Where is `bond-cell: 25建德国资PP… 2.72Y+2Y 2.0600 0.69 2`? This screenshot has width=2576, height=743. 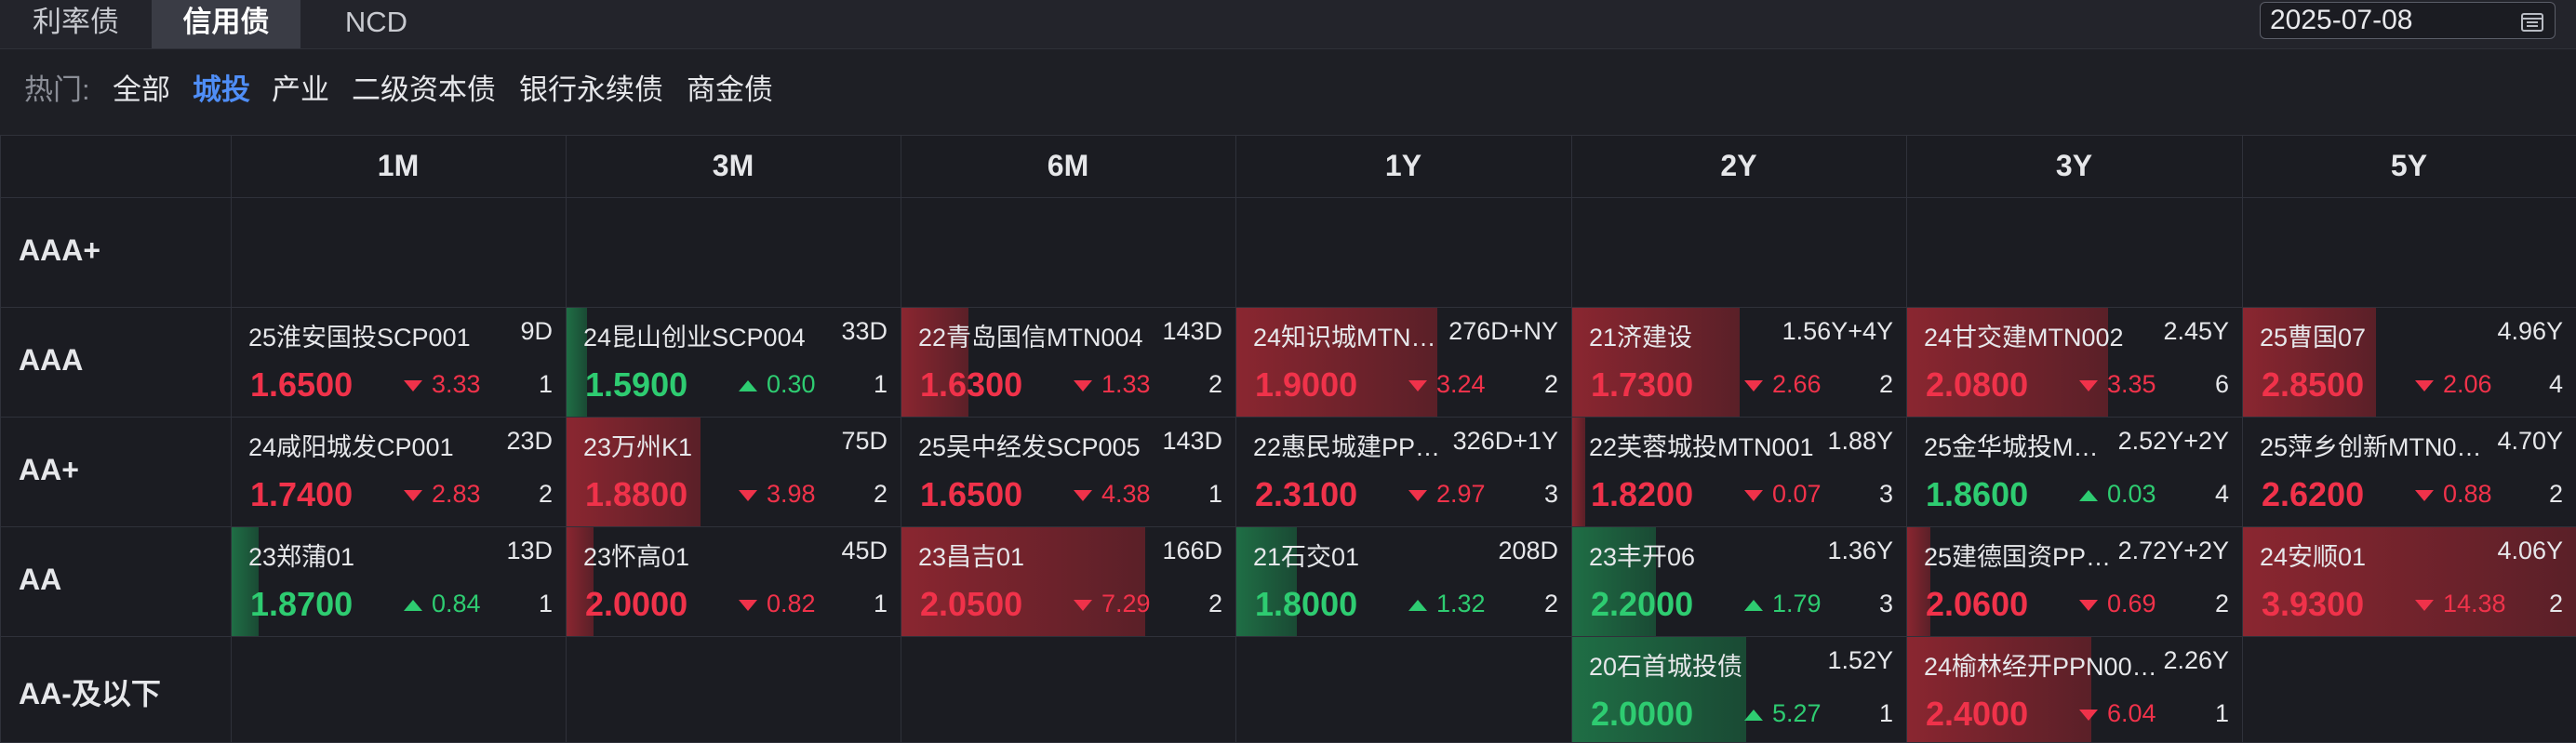
bond-cell: 25建德国资PP… 2.72Y+2Y 2.0600 0.69 2 is located at coordinates (2074, 581).